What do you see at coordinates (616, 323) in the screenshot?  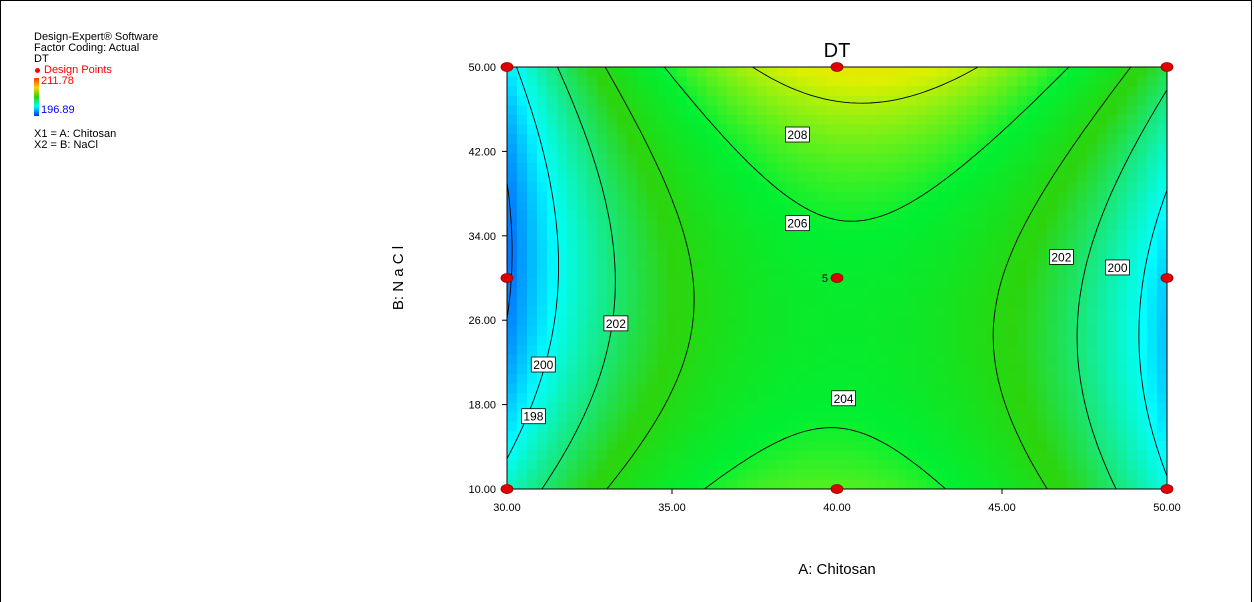 I see `contour-label-box` at bounding box center [616, 323].